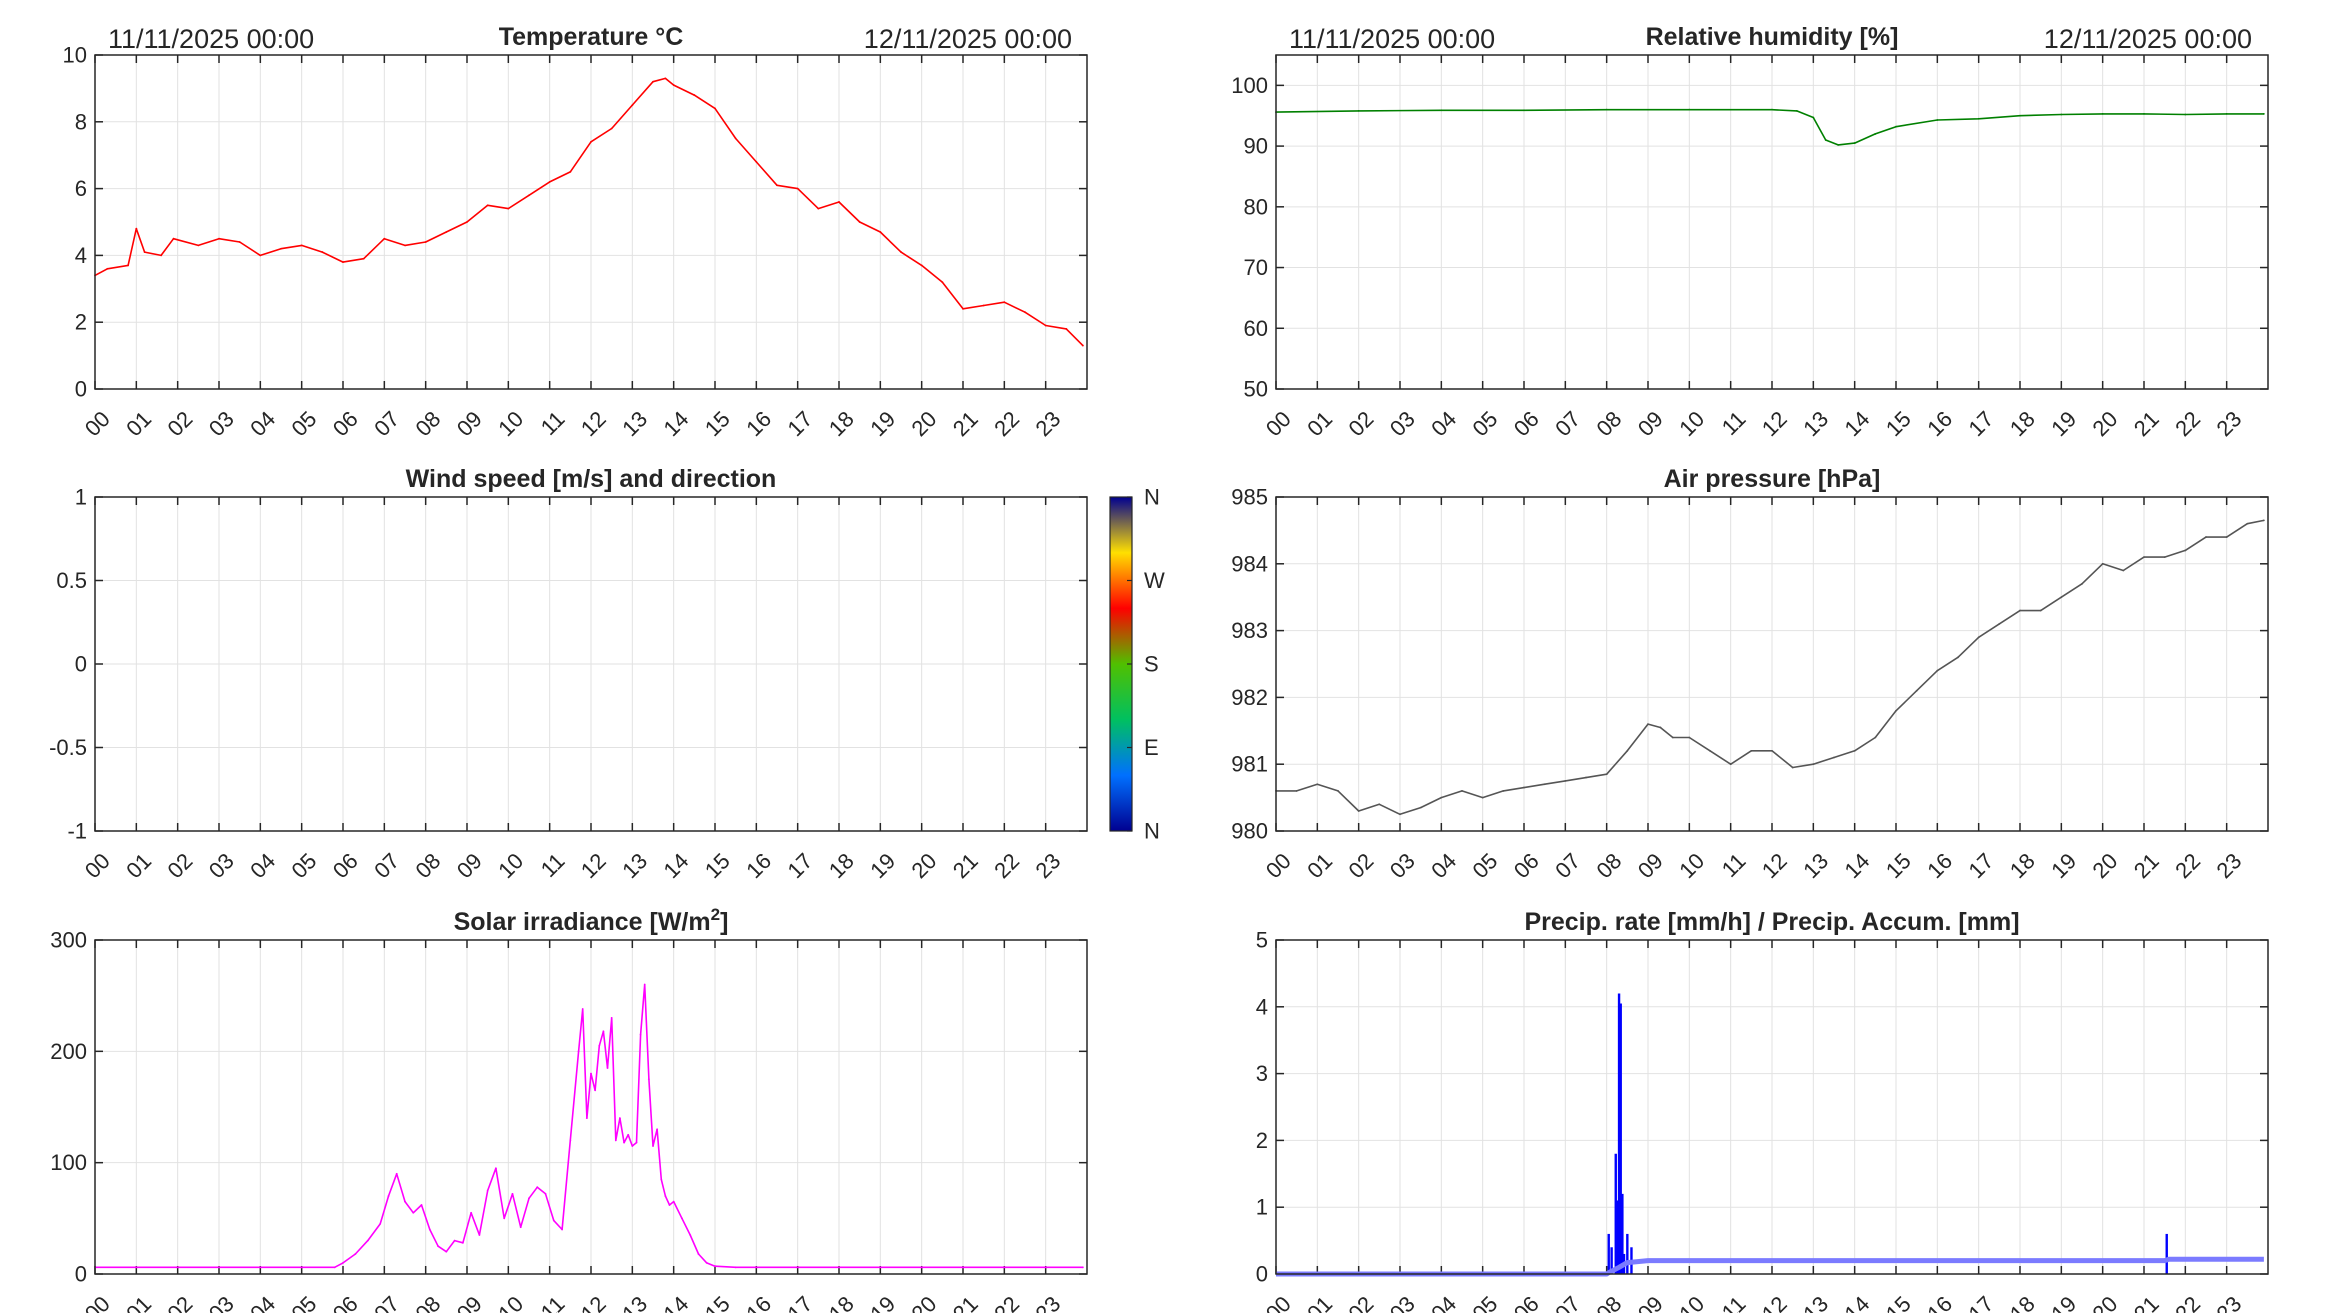 The width and height of the screenshot is (2333, 1313). I want to click on colorbar-label: W, so click(1154, 580).